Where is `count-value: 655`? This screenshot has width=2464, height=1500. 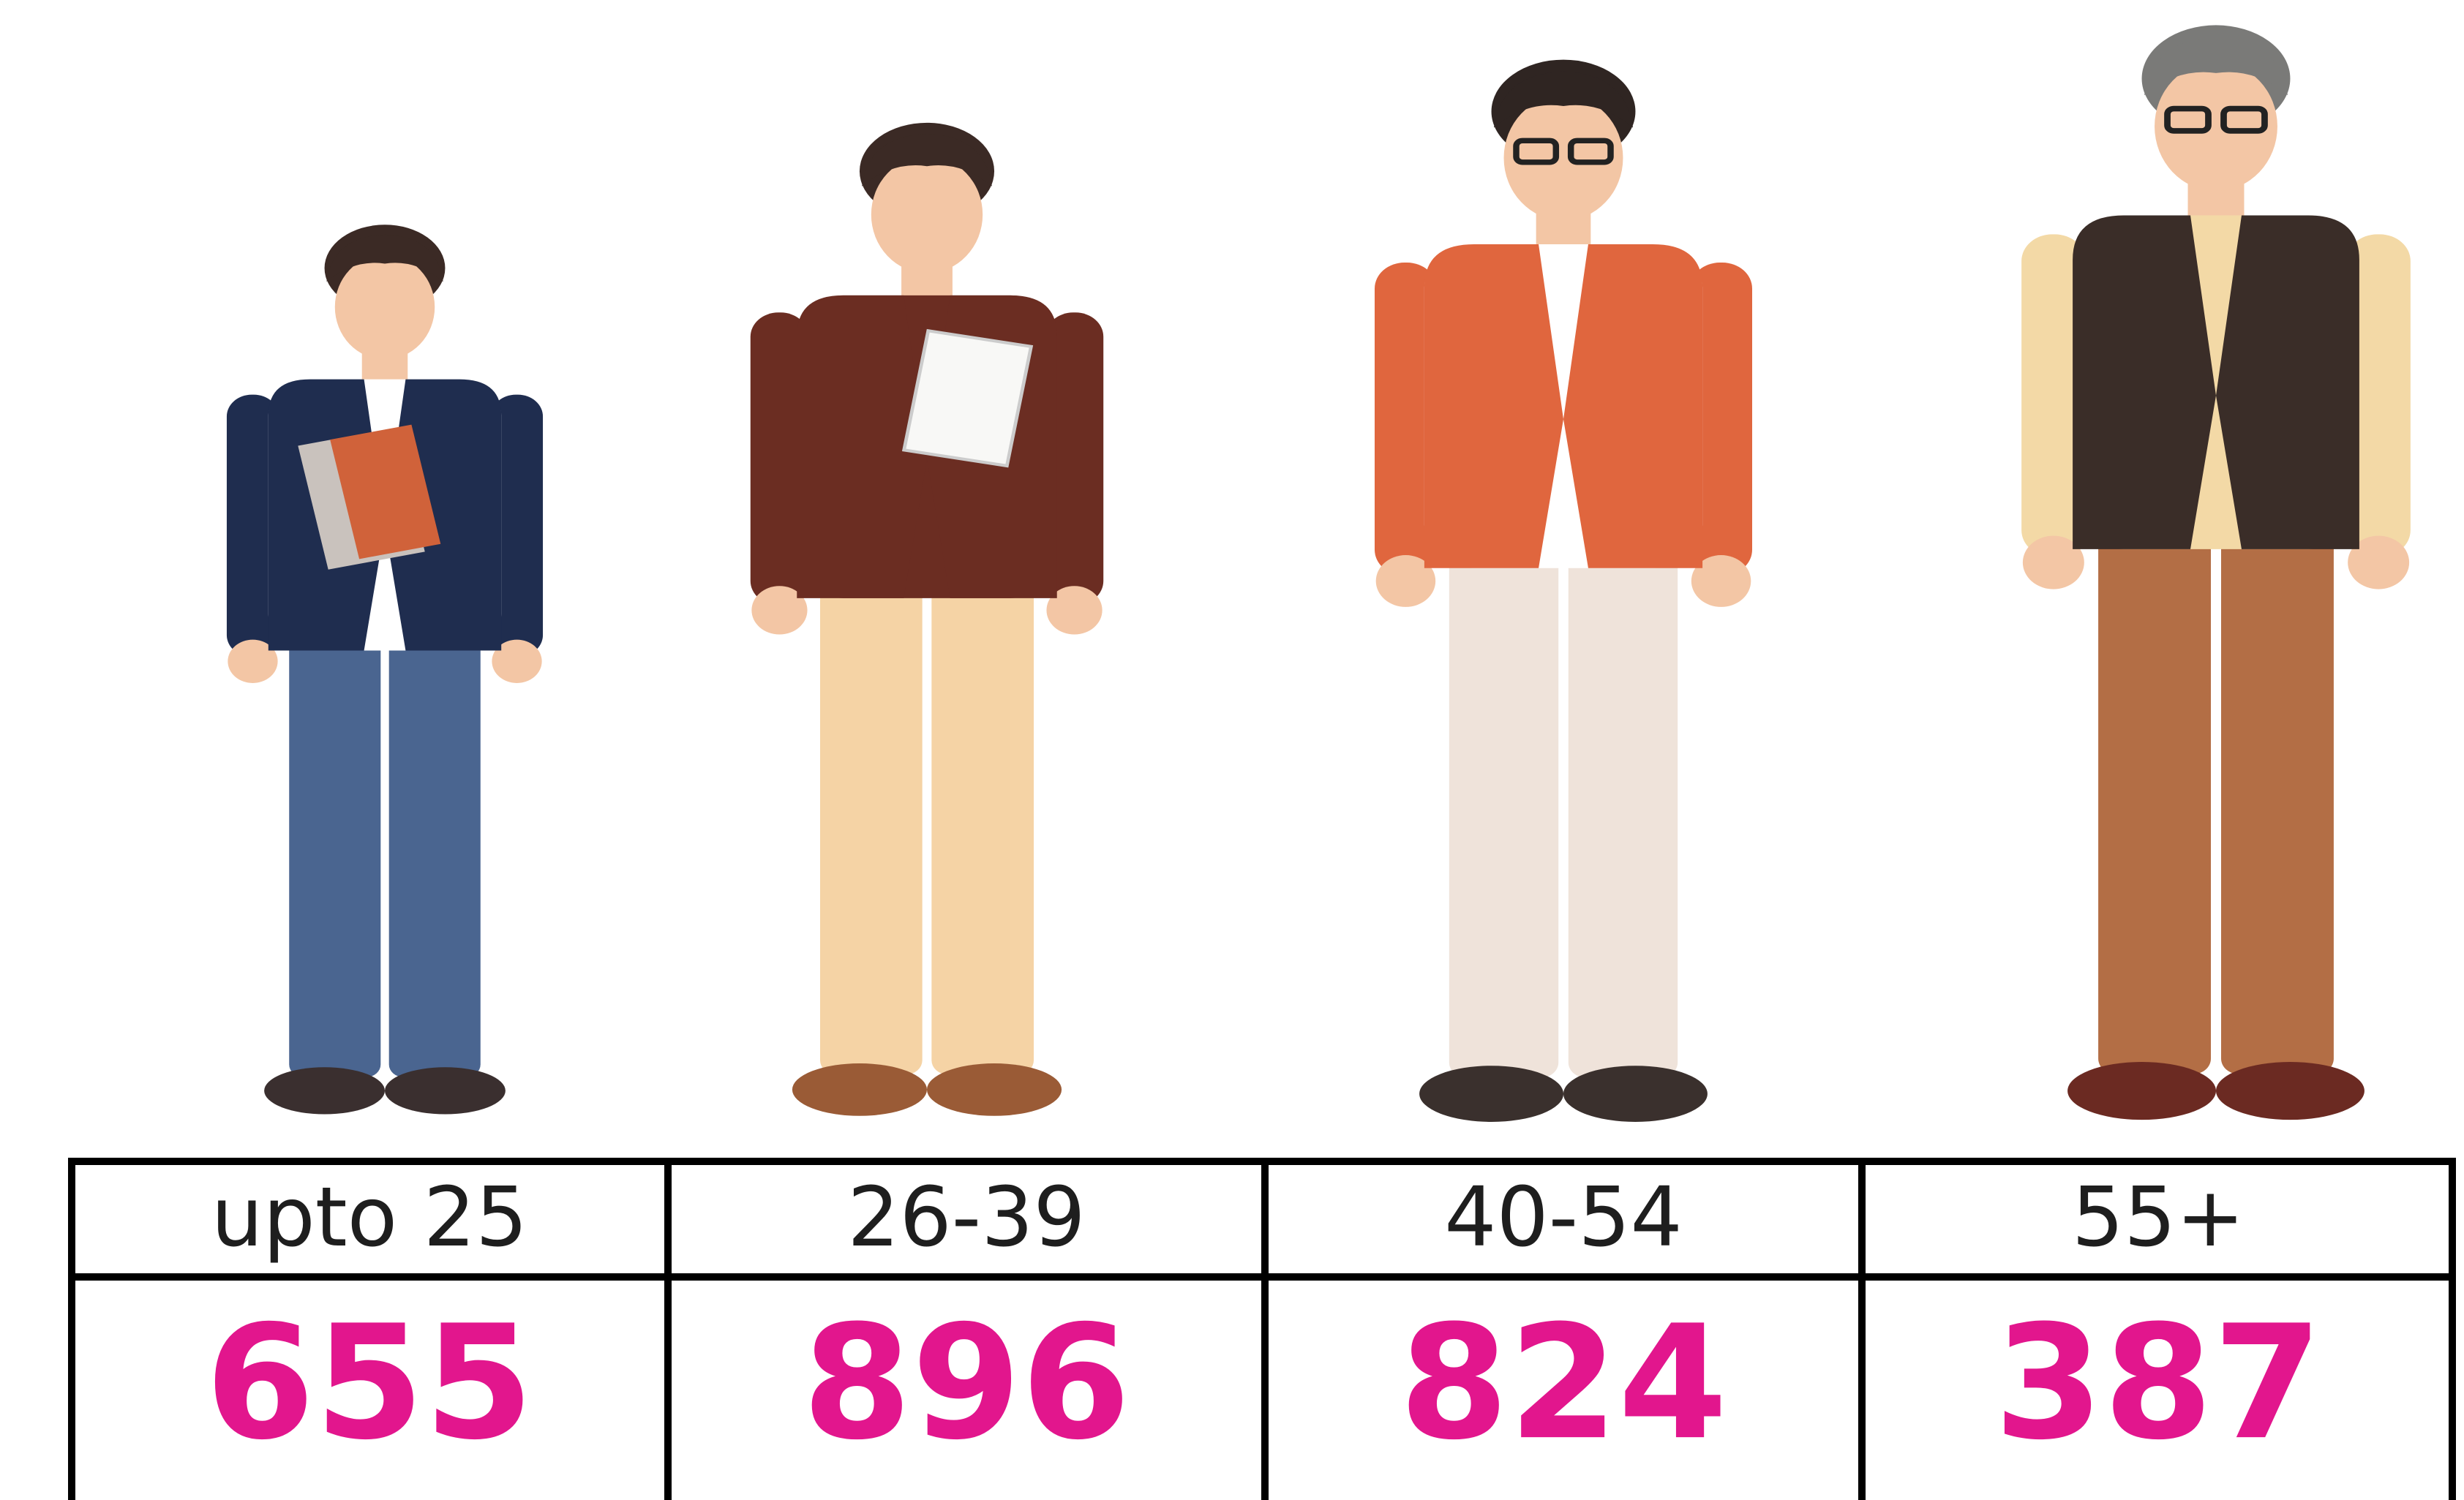 count-value: 655 is located at coordinates (370, 1383).